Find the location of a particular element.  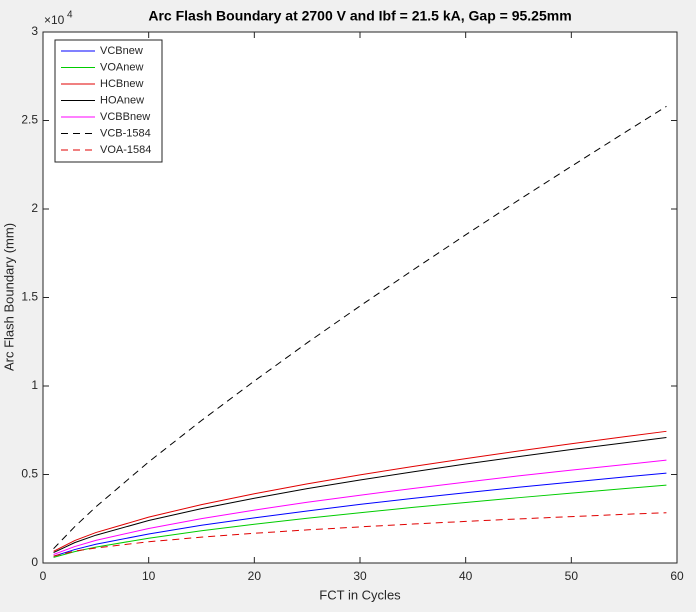

y-tick-label: 3 is located at coordinates (34, 31).